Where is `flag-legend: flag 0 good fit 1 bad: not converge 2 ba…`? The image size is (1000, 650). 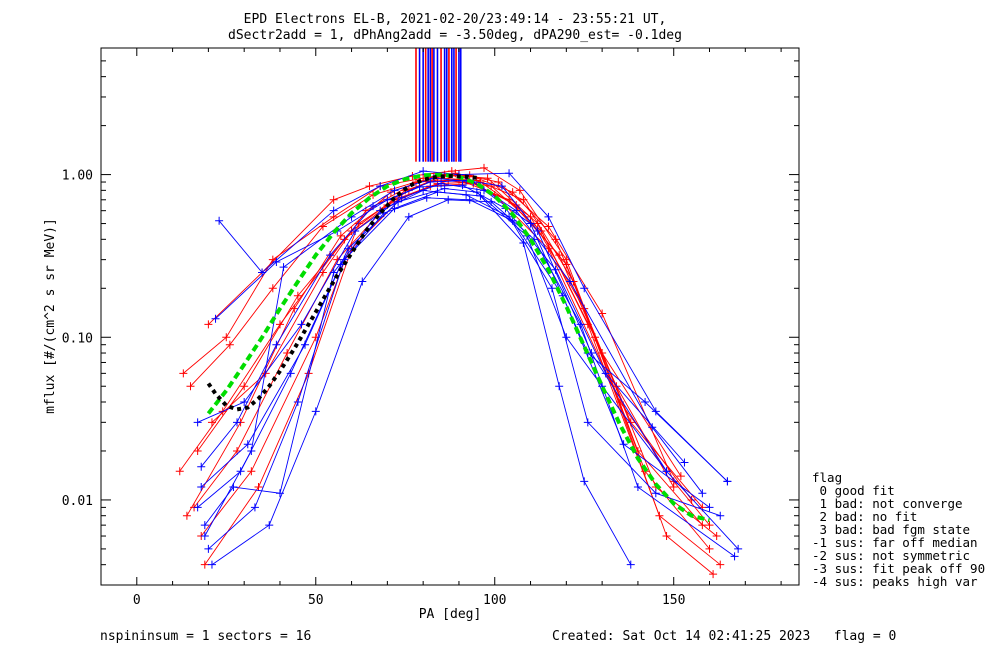
flag-legend: flag 0 good fit 1 bad: not converge 2 ba… is located at coordinates (898, 529).